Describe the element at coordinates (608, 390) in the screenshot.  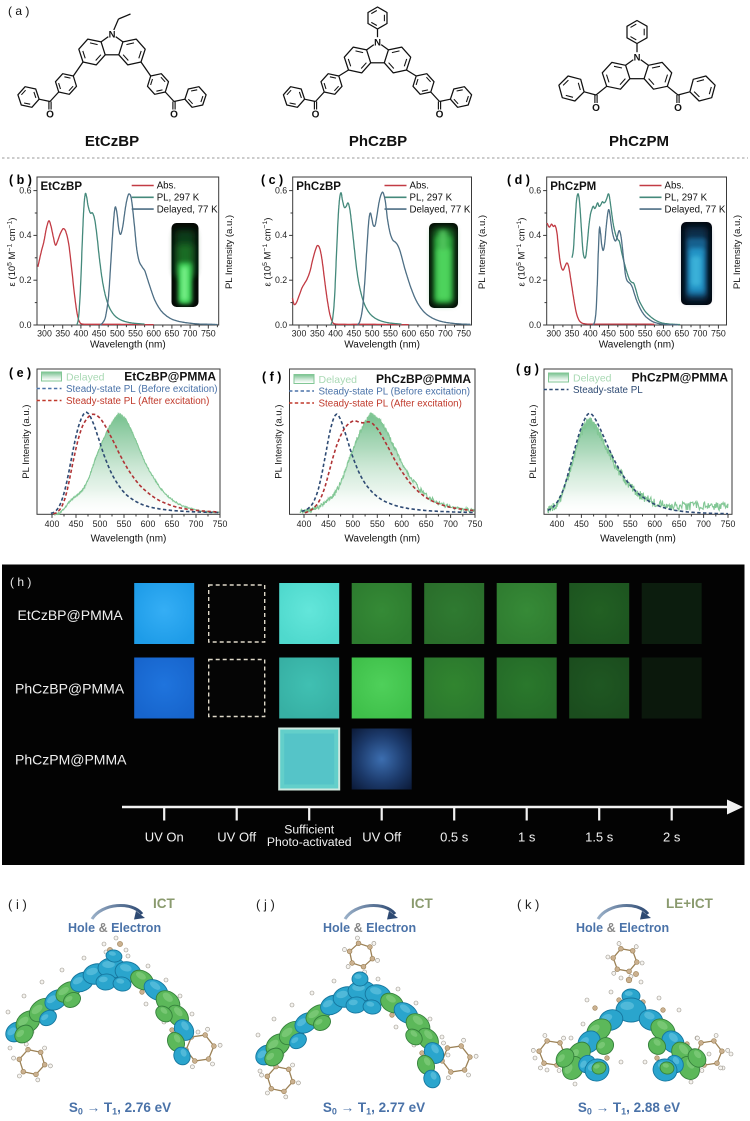
I see `svg-text: Steady-state PL` at that location.